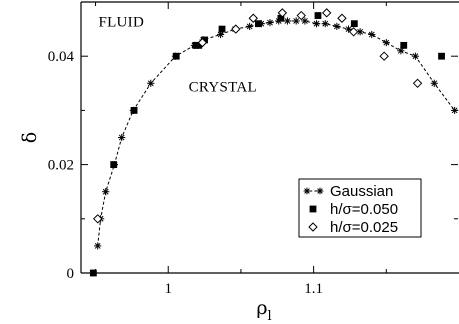 This screenshot has height=324, width=459. I want to click on legend-label: h/σ=0.025, so click(364, 227).